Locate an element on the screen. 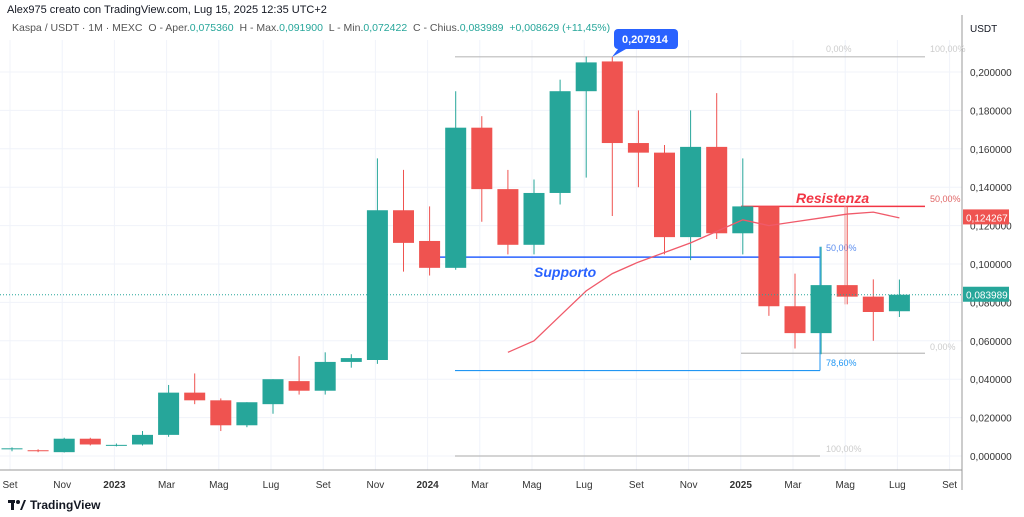  change-value: +0,008629 (+11,45%) is located at coordinates (560, 28).